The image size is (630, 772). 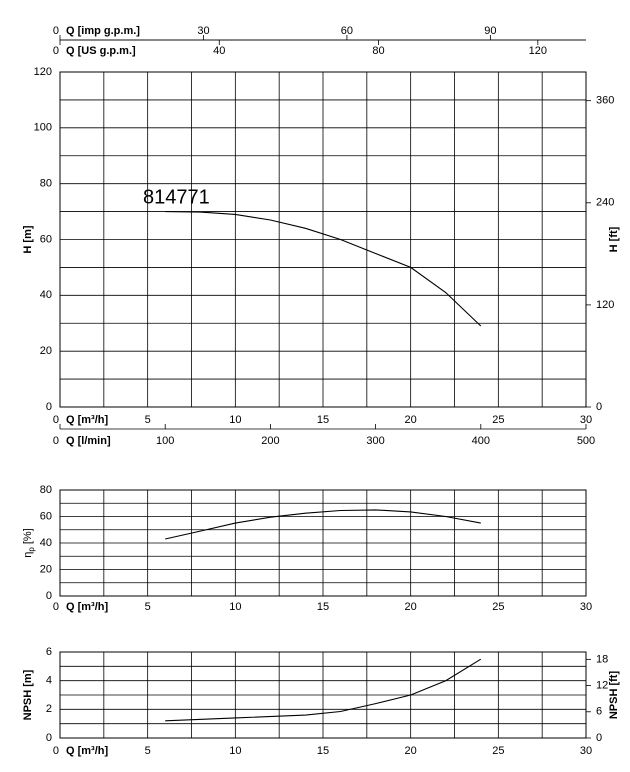 I want to click on y-axis-label: H [m], so click(x=28, y=239).